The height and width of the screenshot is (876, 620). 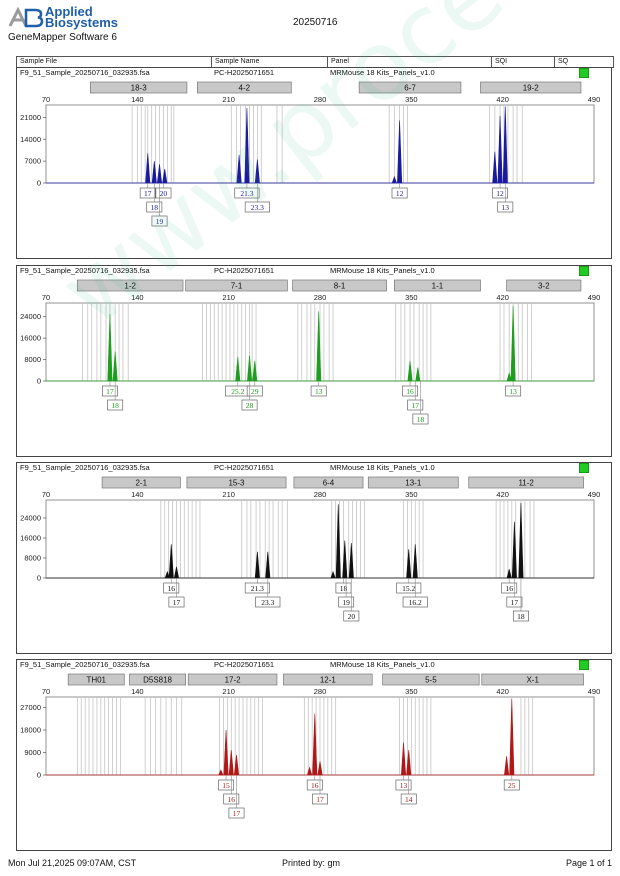 What do you see at coordinates (32, 752) in the screenshot?
I see `y-tick-label: 9000` at bounding box center [32, 752].